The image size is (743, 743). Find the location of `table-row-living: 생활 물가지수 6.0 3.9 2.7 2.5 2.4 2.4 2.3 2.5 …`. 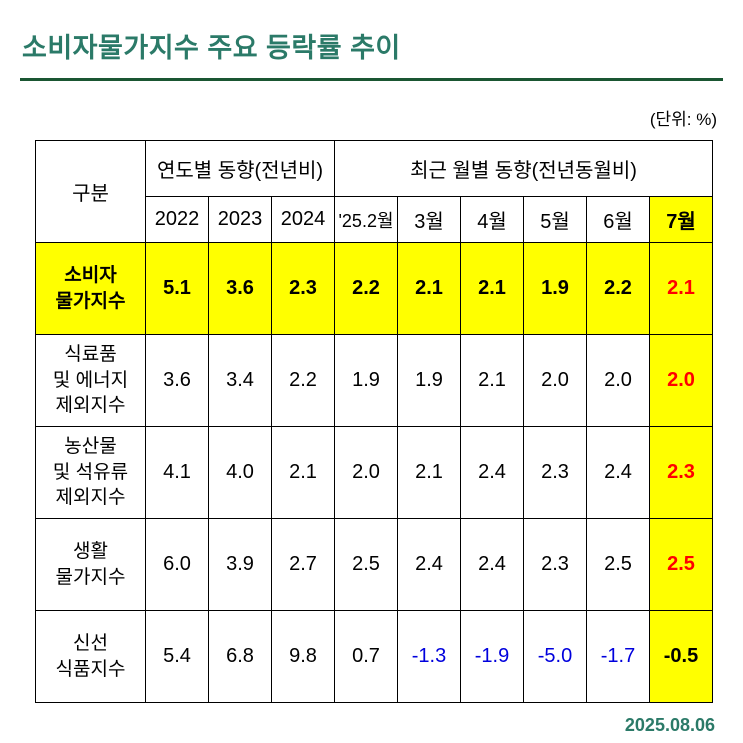

table-row-living: 생활 물가지수 6.0 3.9 2.7 2.5 2.4 2.4 2.3 2.5 … is located at coordinates (374, 564).